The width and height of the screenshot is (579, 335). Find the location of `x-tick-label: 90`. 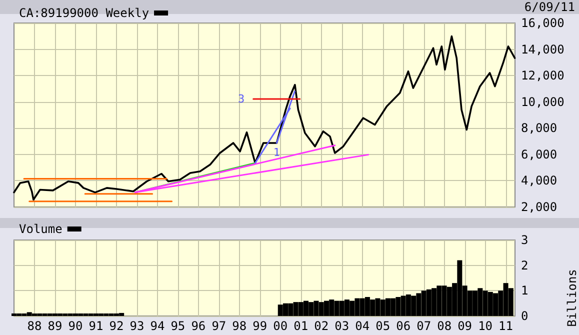

x-tick-label: 90 is located at coordinates (75, 326).